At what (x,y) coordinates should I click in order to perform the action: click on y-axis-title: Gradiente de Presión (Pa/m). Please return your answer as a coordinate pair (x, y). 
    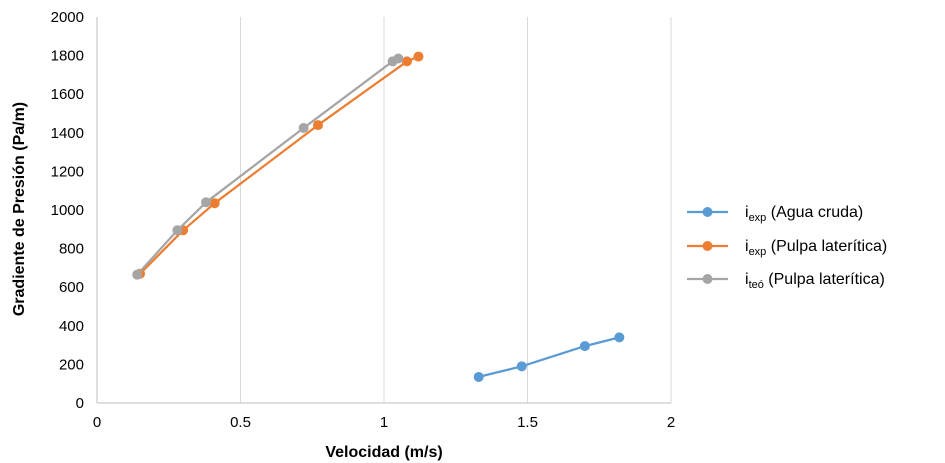
    Looking at the image, I should click on (19, 209).